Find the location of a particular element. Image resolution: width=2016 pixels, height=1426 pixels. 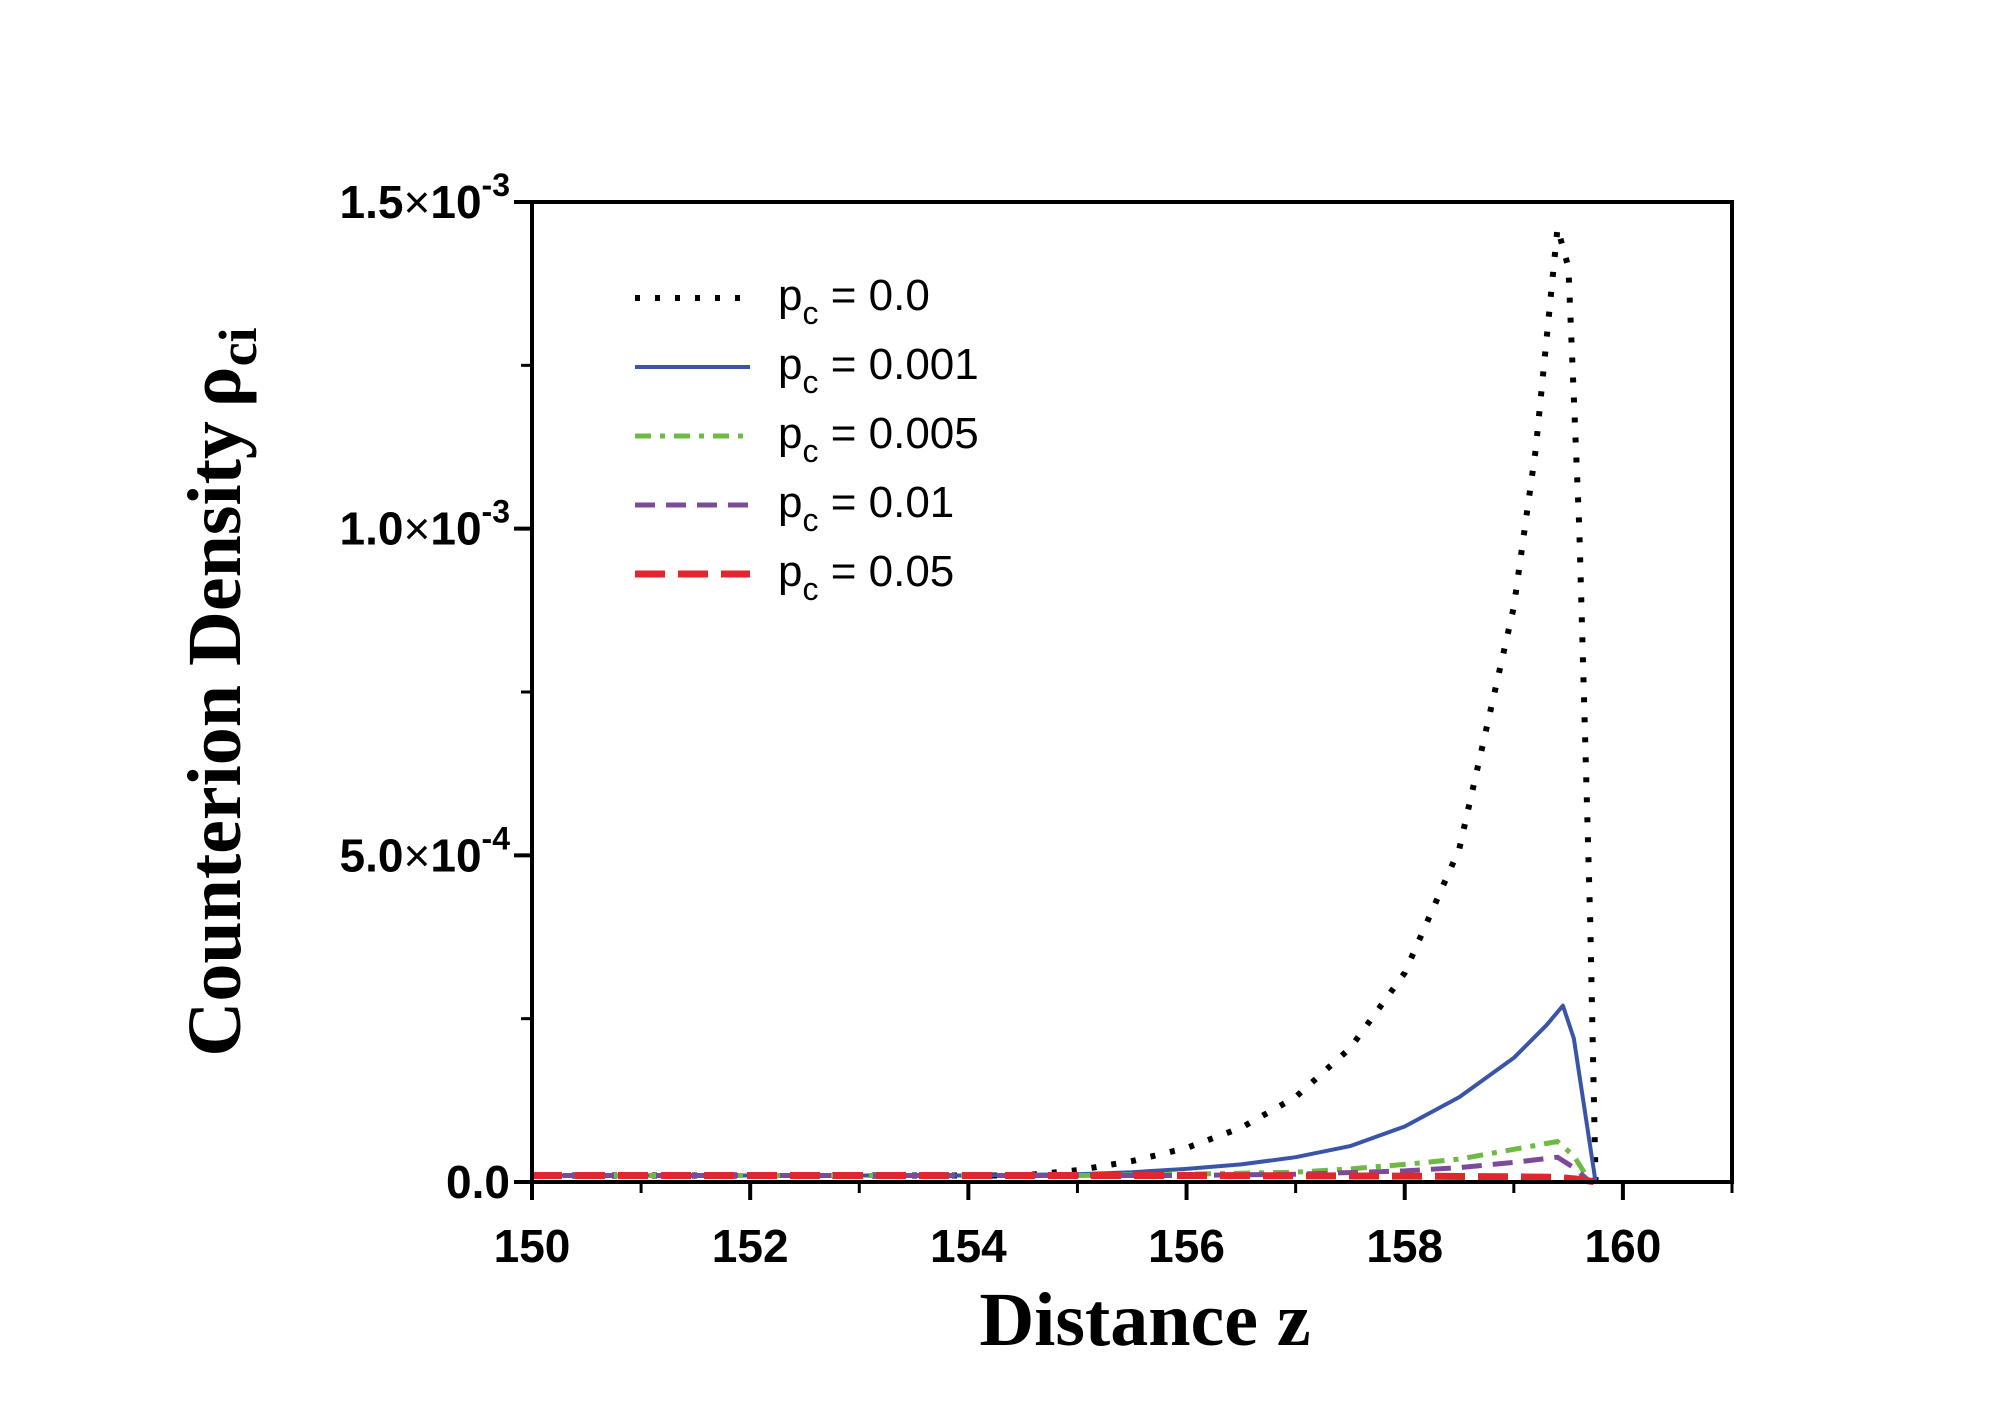

y-axis-title-main: Counterion Density is located at coordinates (215, 738).